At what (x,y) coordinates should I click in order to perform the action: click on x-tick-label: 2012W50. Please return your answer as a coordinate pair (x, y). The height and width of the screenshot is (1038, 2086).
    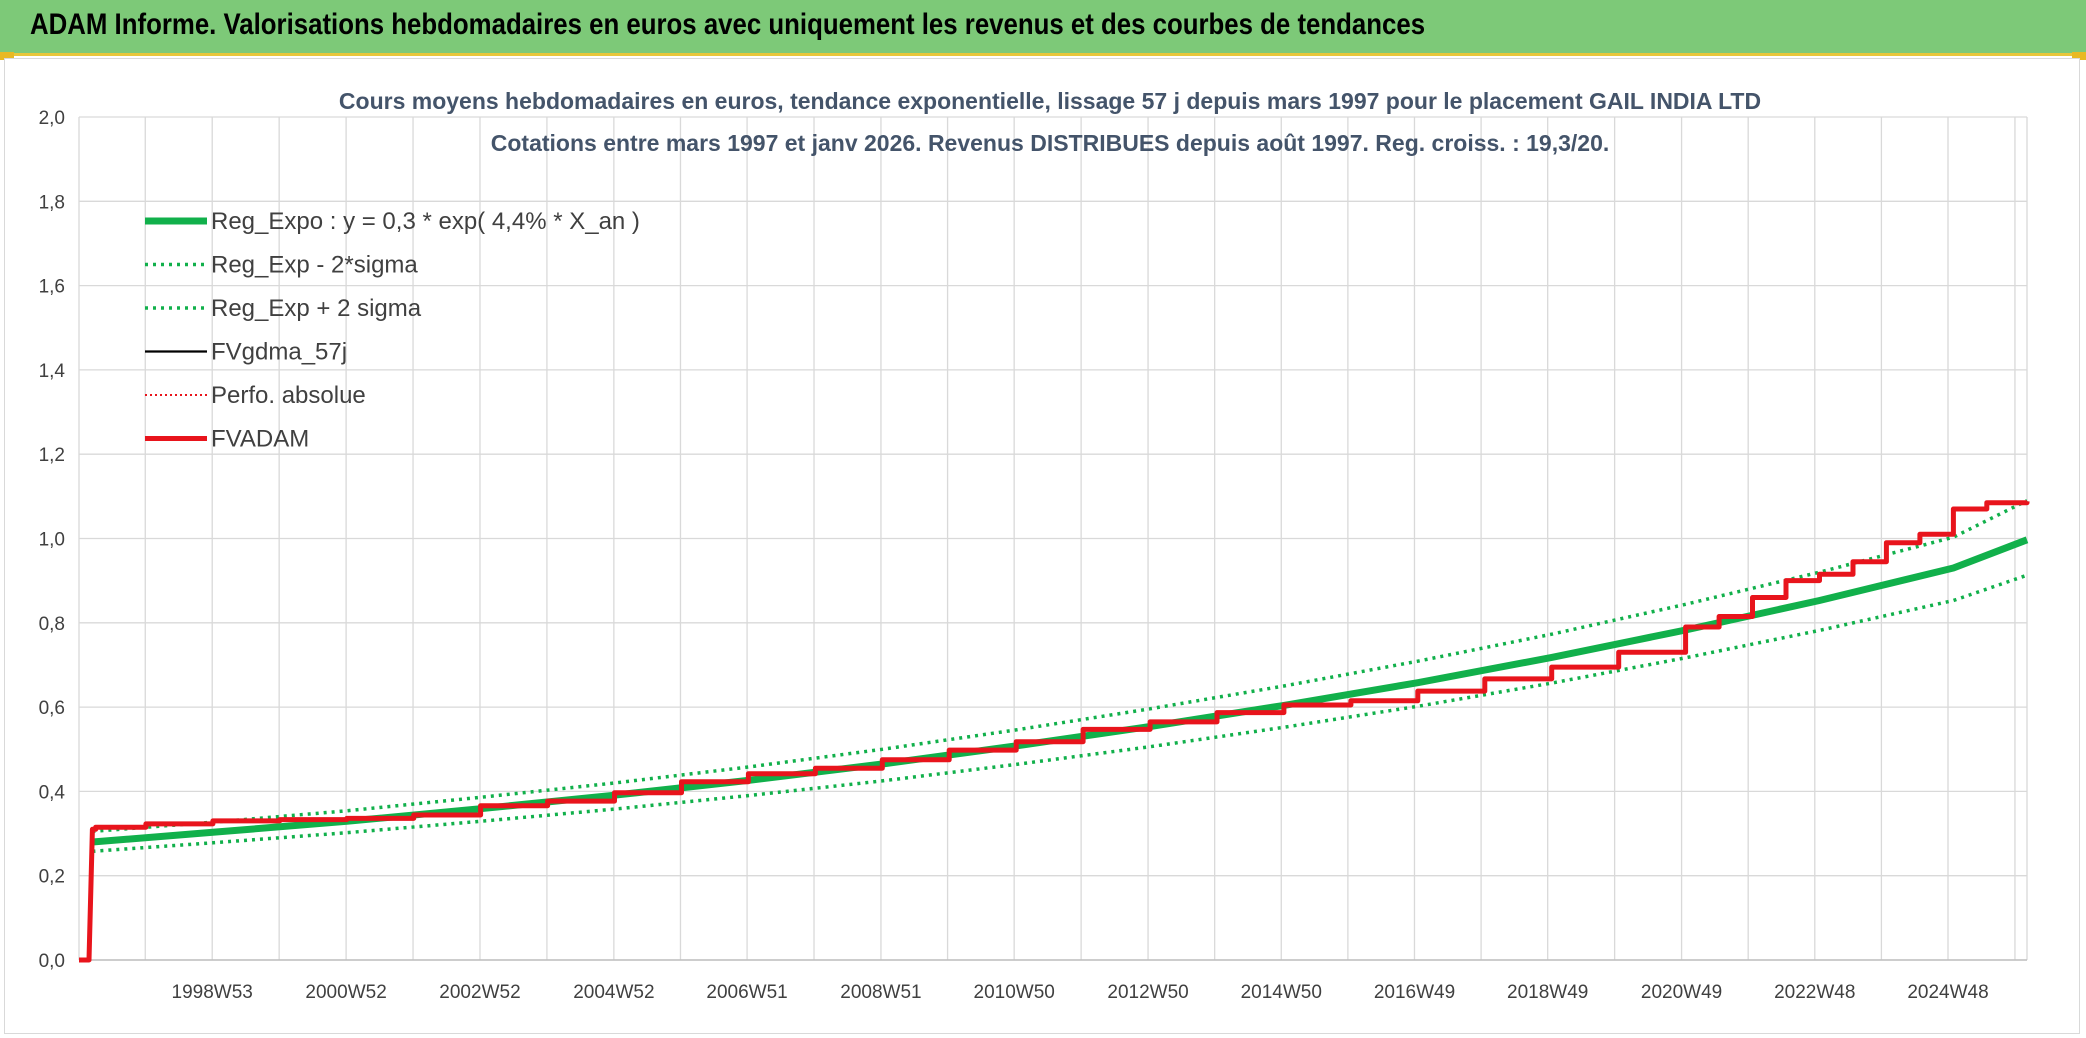
    Looking at the image, I should click on (1147, 992).